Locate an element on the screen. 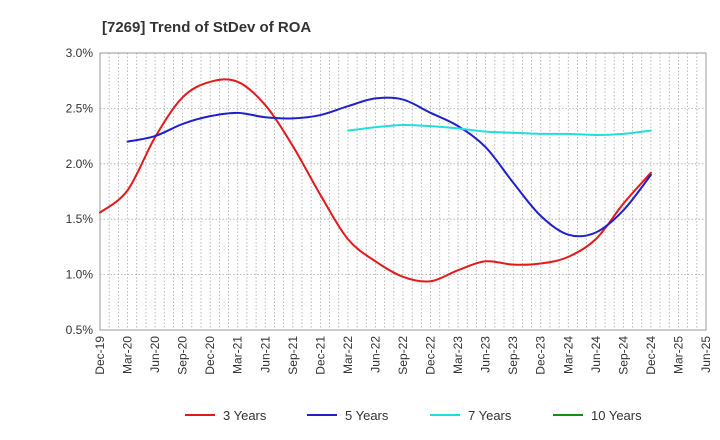  x-tick-label: Mar-24 is located at coordinates (568, 355).